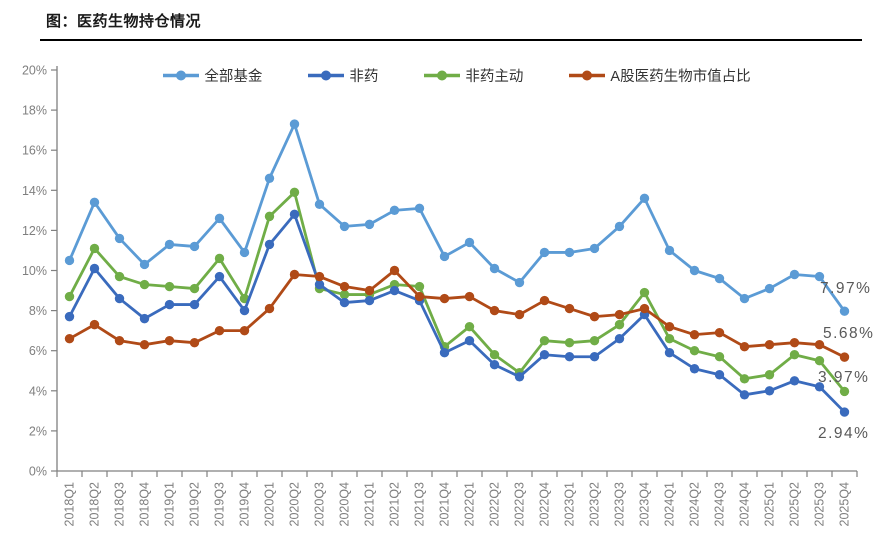 Image resolution: width=883 pixels, height=556 pixels. Describe the element at coordinates (34, 271) in the screenshot. I see `y-tick-label: 10%` at that location.